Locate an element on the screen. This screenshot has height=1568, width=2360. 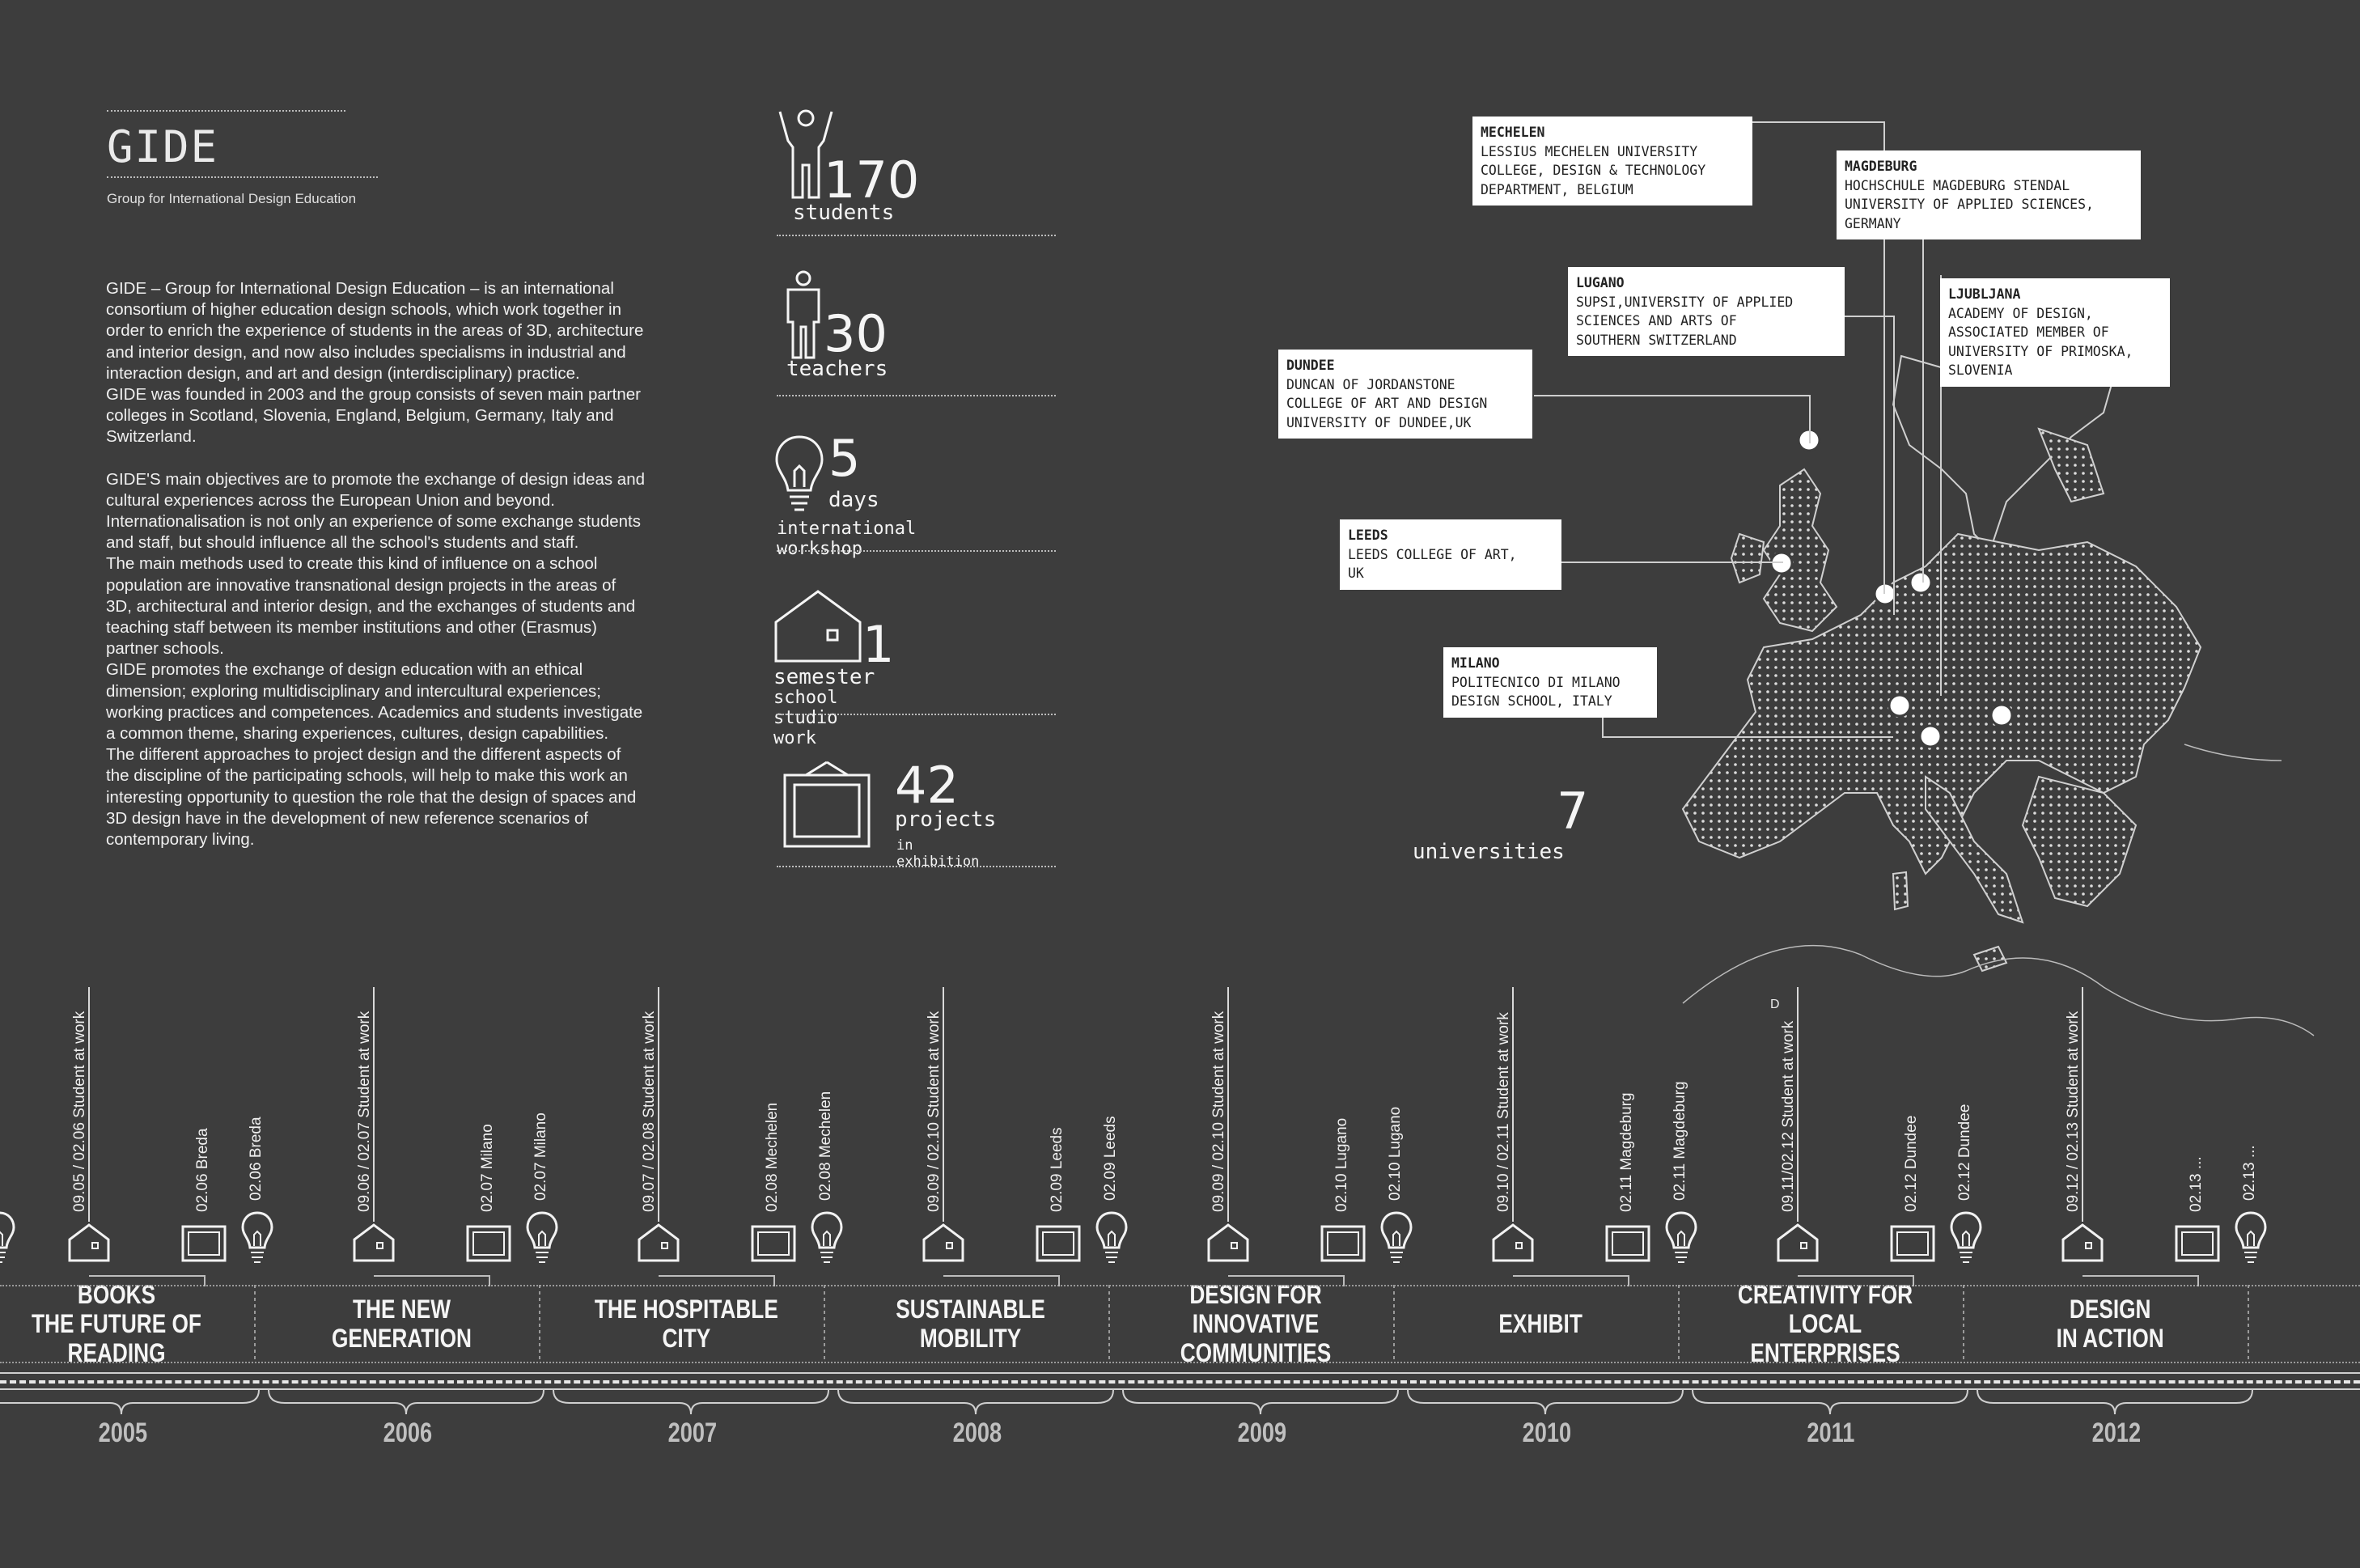
year-label: 2008 is located at coordinates (977, 1433).